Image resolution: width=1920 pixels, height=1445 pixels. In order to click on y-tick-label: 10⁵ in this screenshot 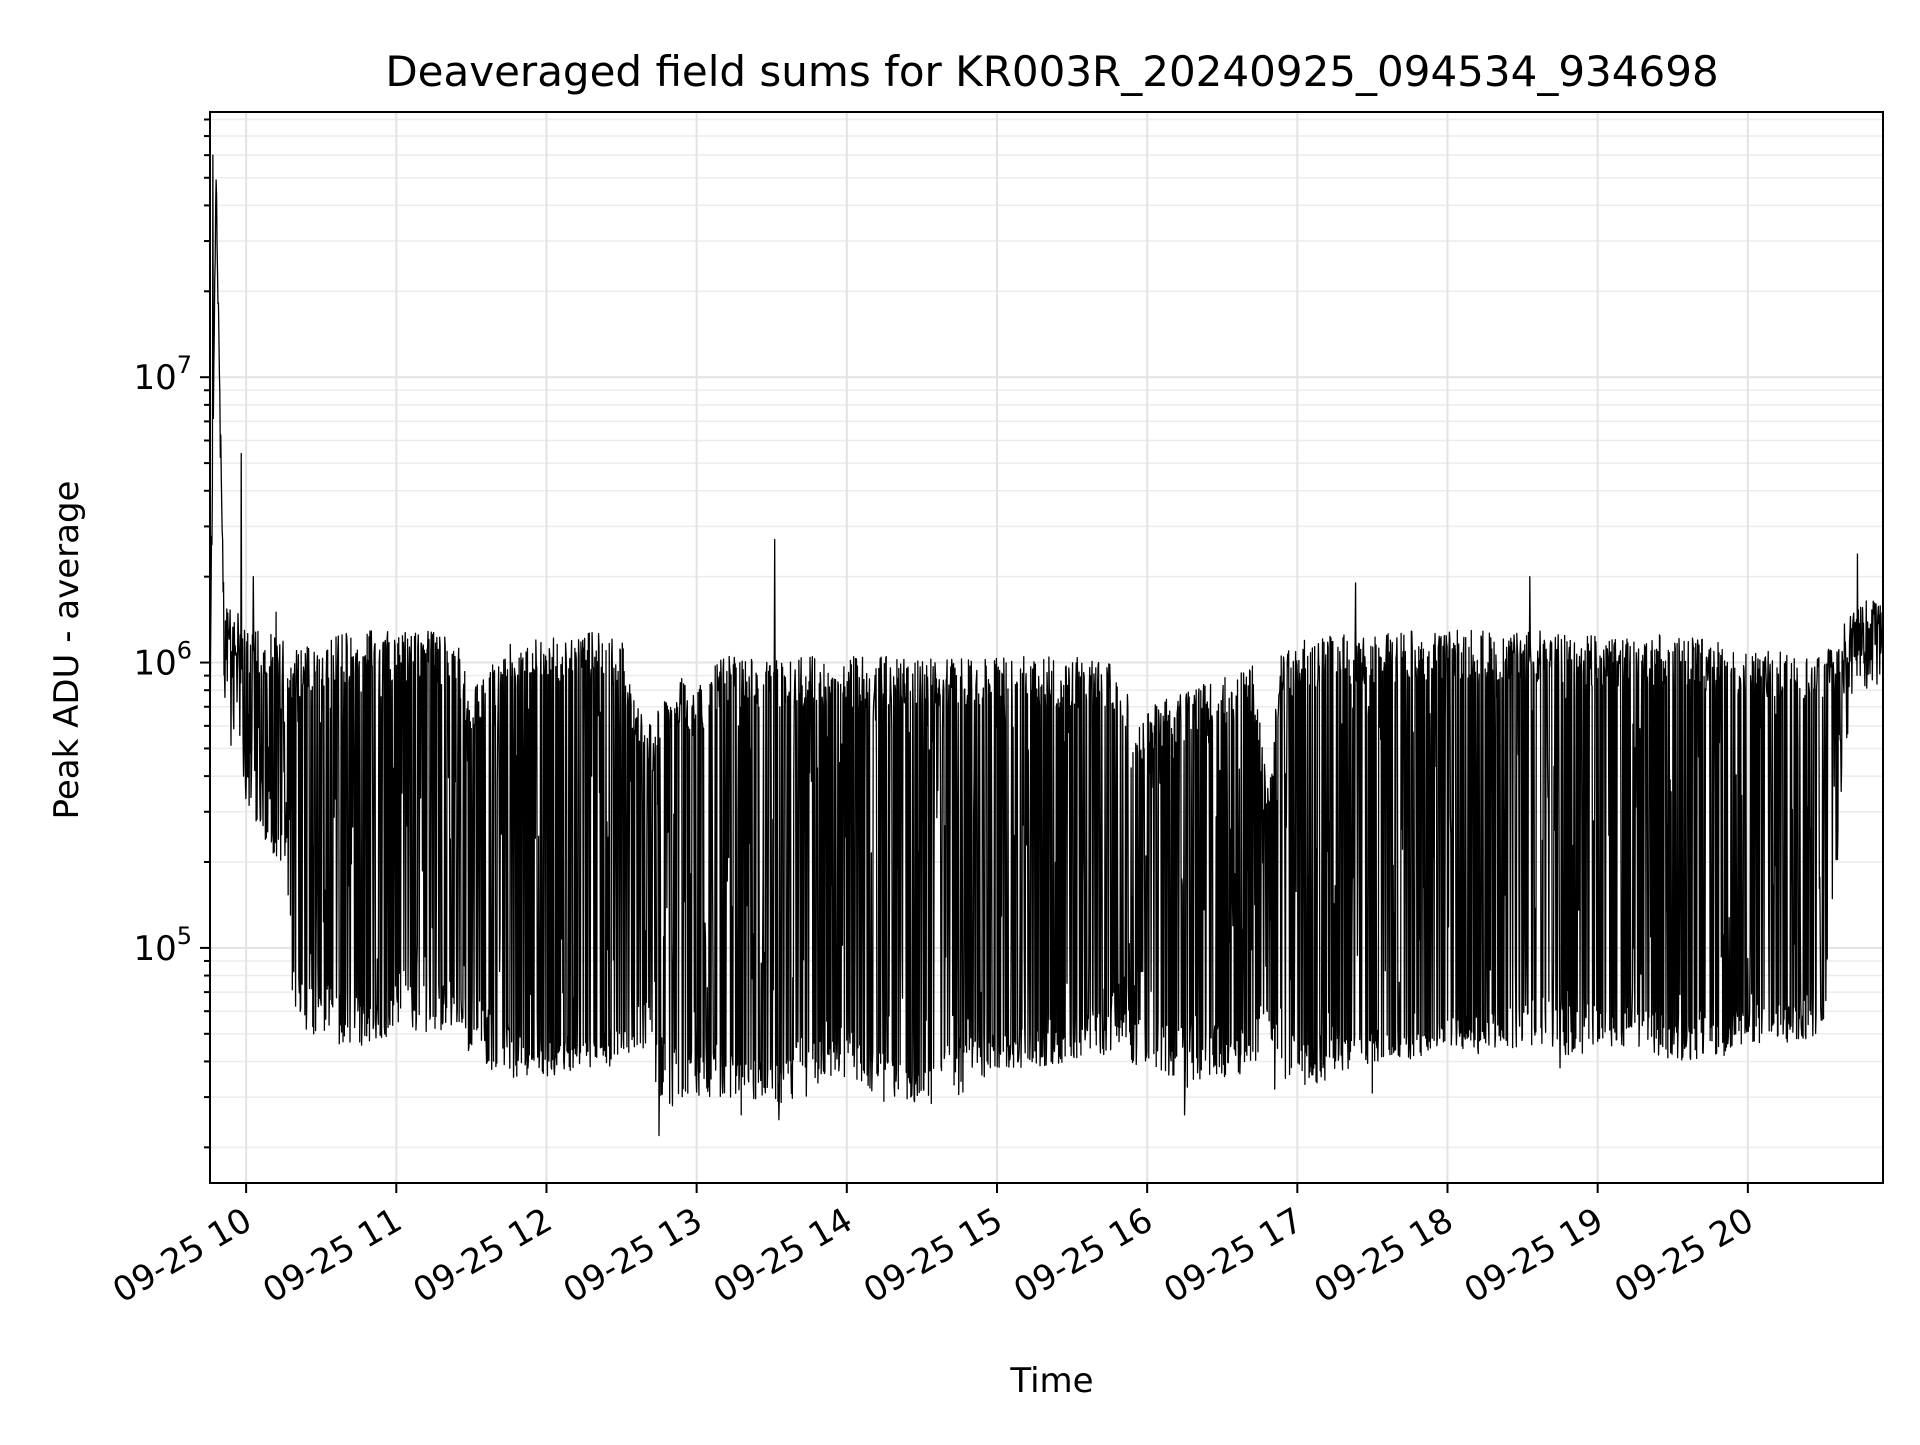, I will do `click(162, 945)`.